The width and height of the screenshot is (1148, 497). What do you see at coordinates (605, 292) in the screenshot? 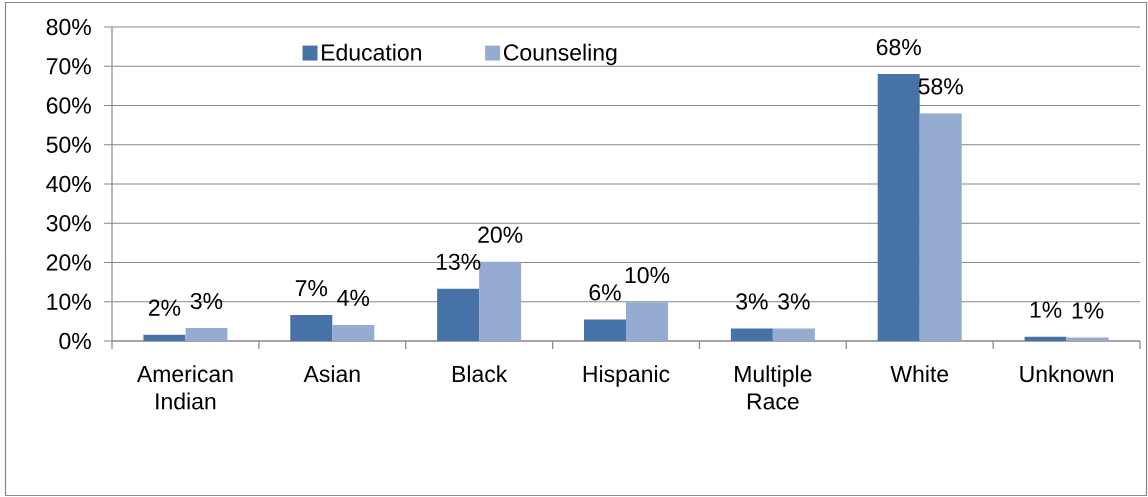
I see `data-label: 6%` at bounding box center [605, 292].